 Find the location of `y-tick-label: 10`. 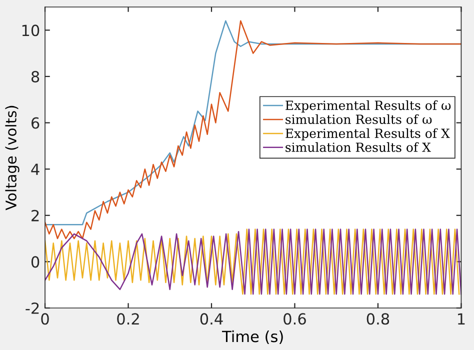

y-tick-label: 10 is located at coordinates (31, 30).